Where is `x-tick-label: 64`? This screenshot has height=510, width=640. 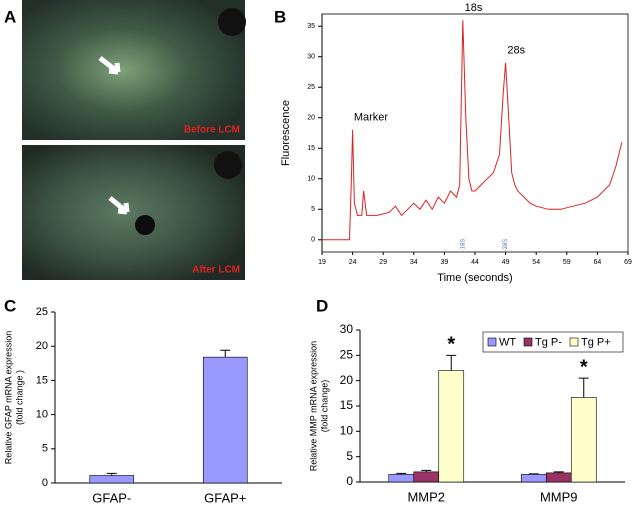 x-tick-label: 64 is located at coordinates (598, 262).